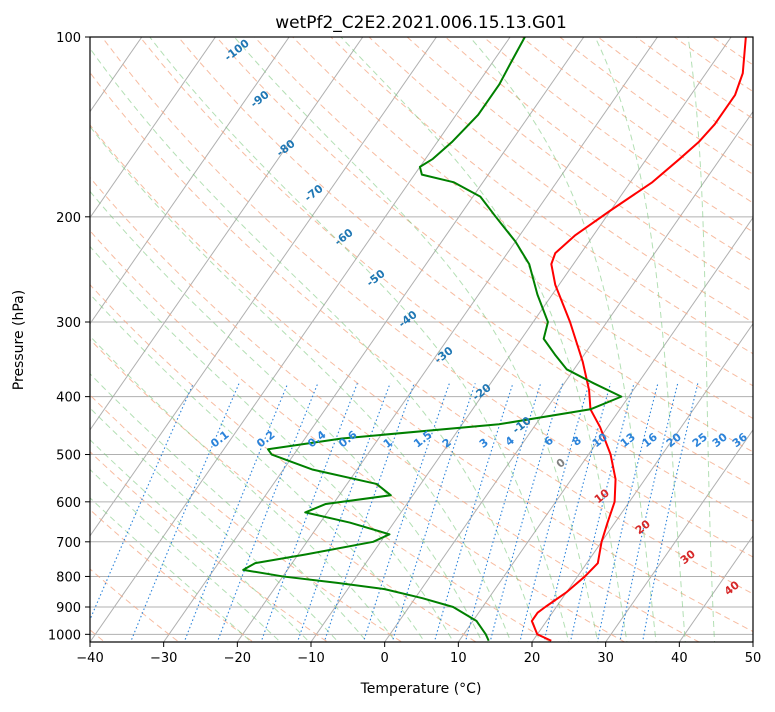 The image size is (775, 712). What do you see at coordinates (68, 577) in the screenshot?
I see `y-tick-label: 800` at bounding box center [68, 577].